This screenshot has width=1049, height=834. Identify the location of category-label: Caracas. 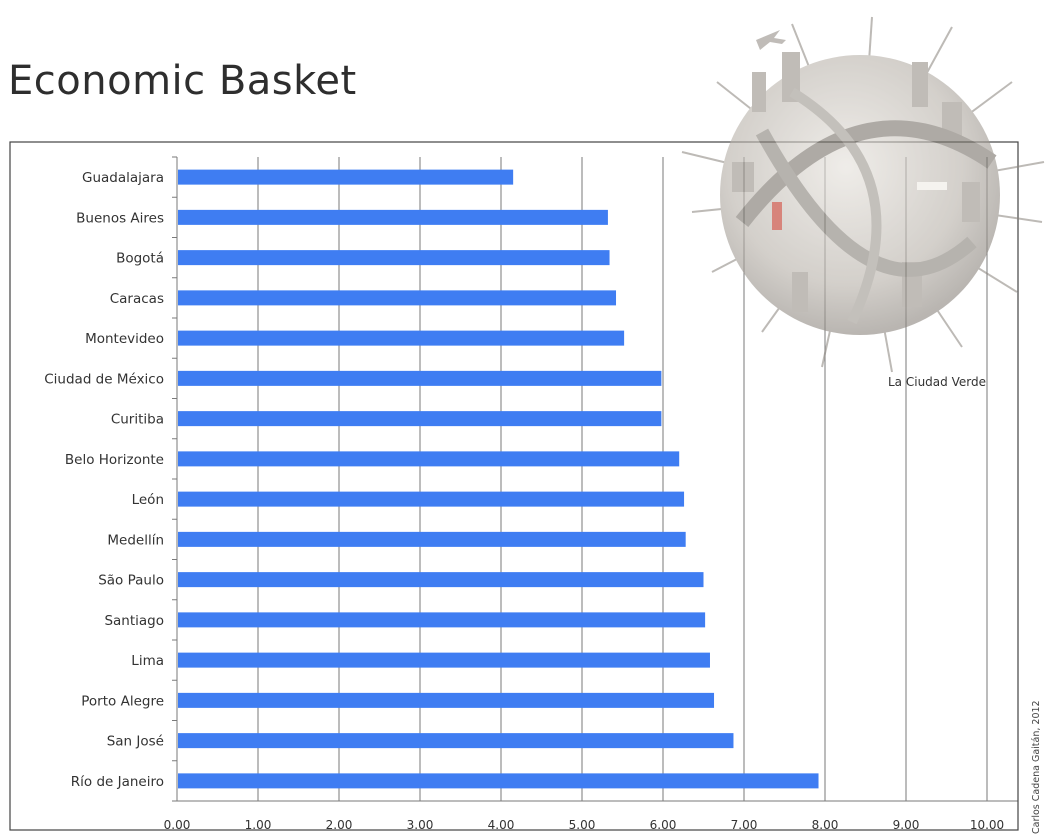
(137, 299).